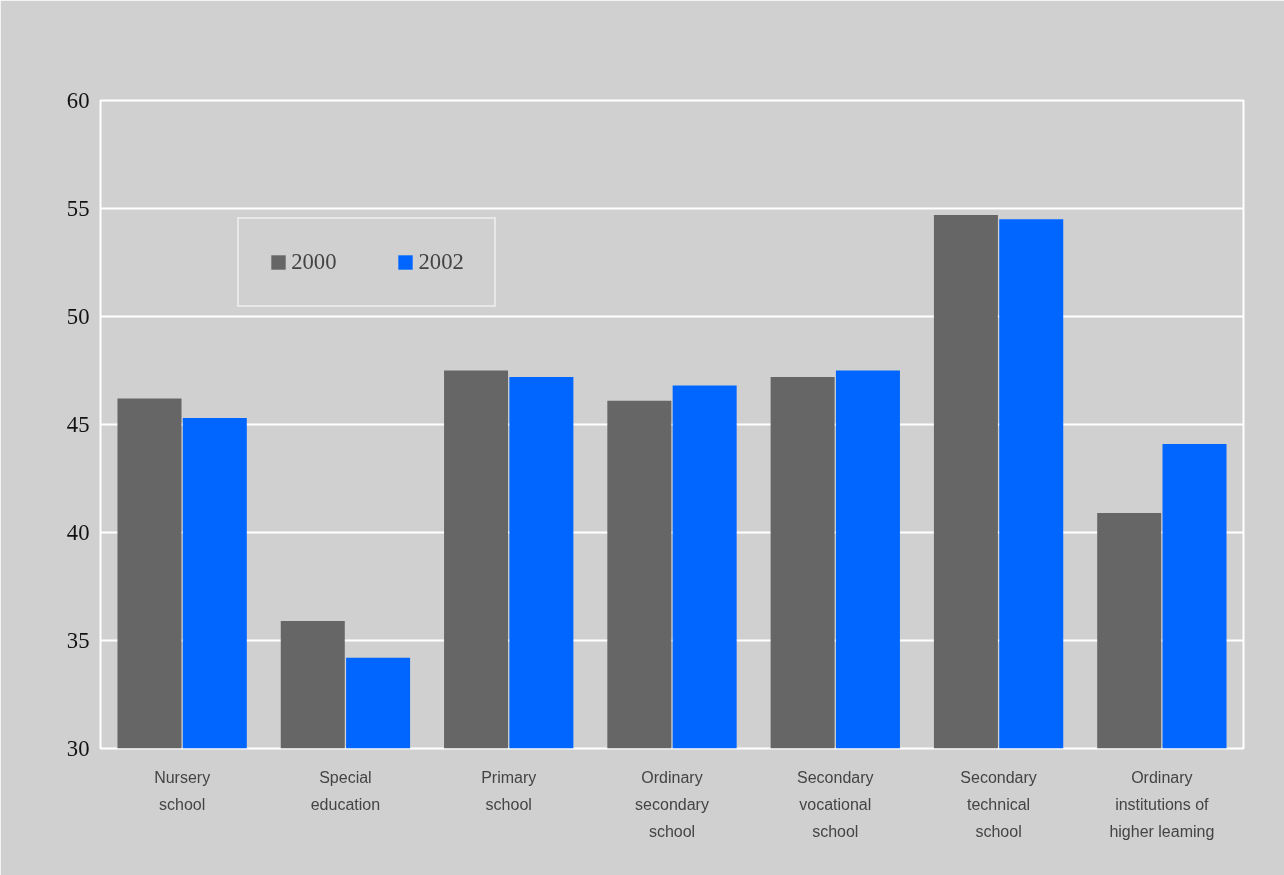 The image size is (1284, 875). I want to click on x-tick-label: Special education, so click(345, 790).